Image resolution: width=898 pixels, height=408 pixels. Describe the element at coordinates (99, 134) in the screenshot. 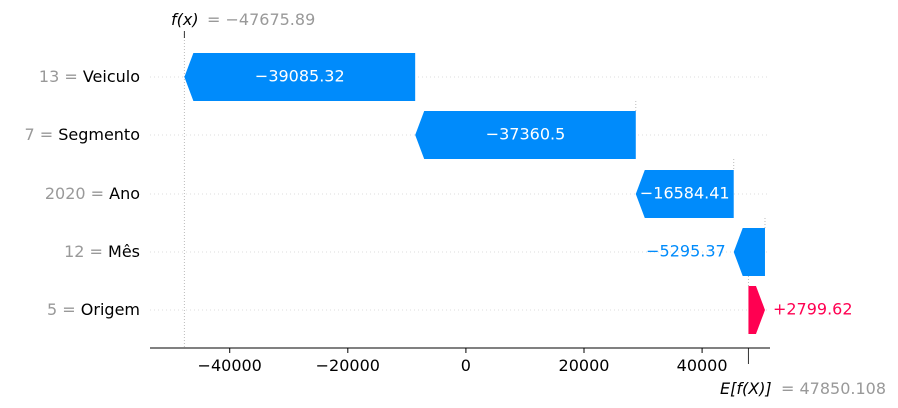

I see `feature-name: Segmento` at that location.